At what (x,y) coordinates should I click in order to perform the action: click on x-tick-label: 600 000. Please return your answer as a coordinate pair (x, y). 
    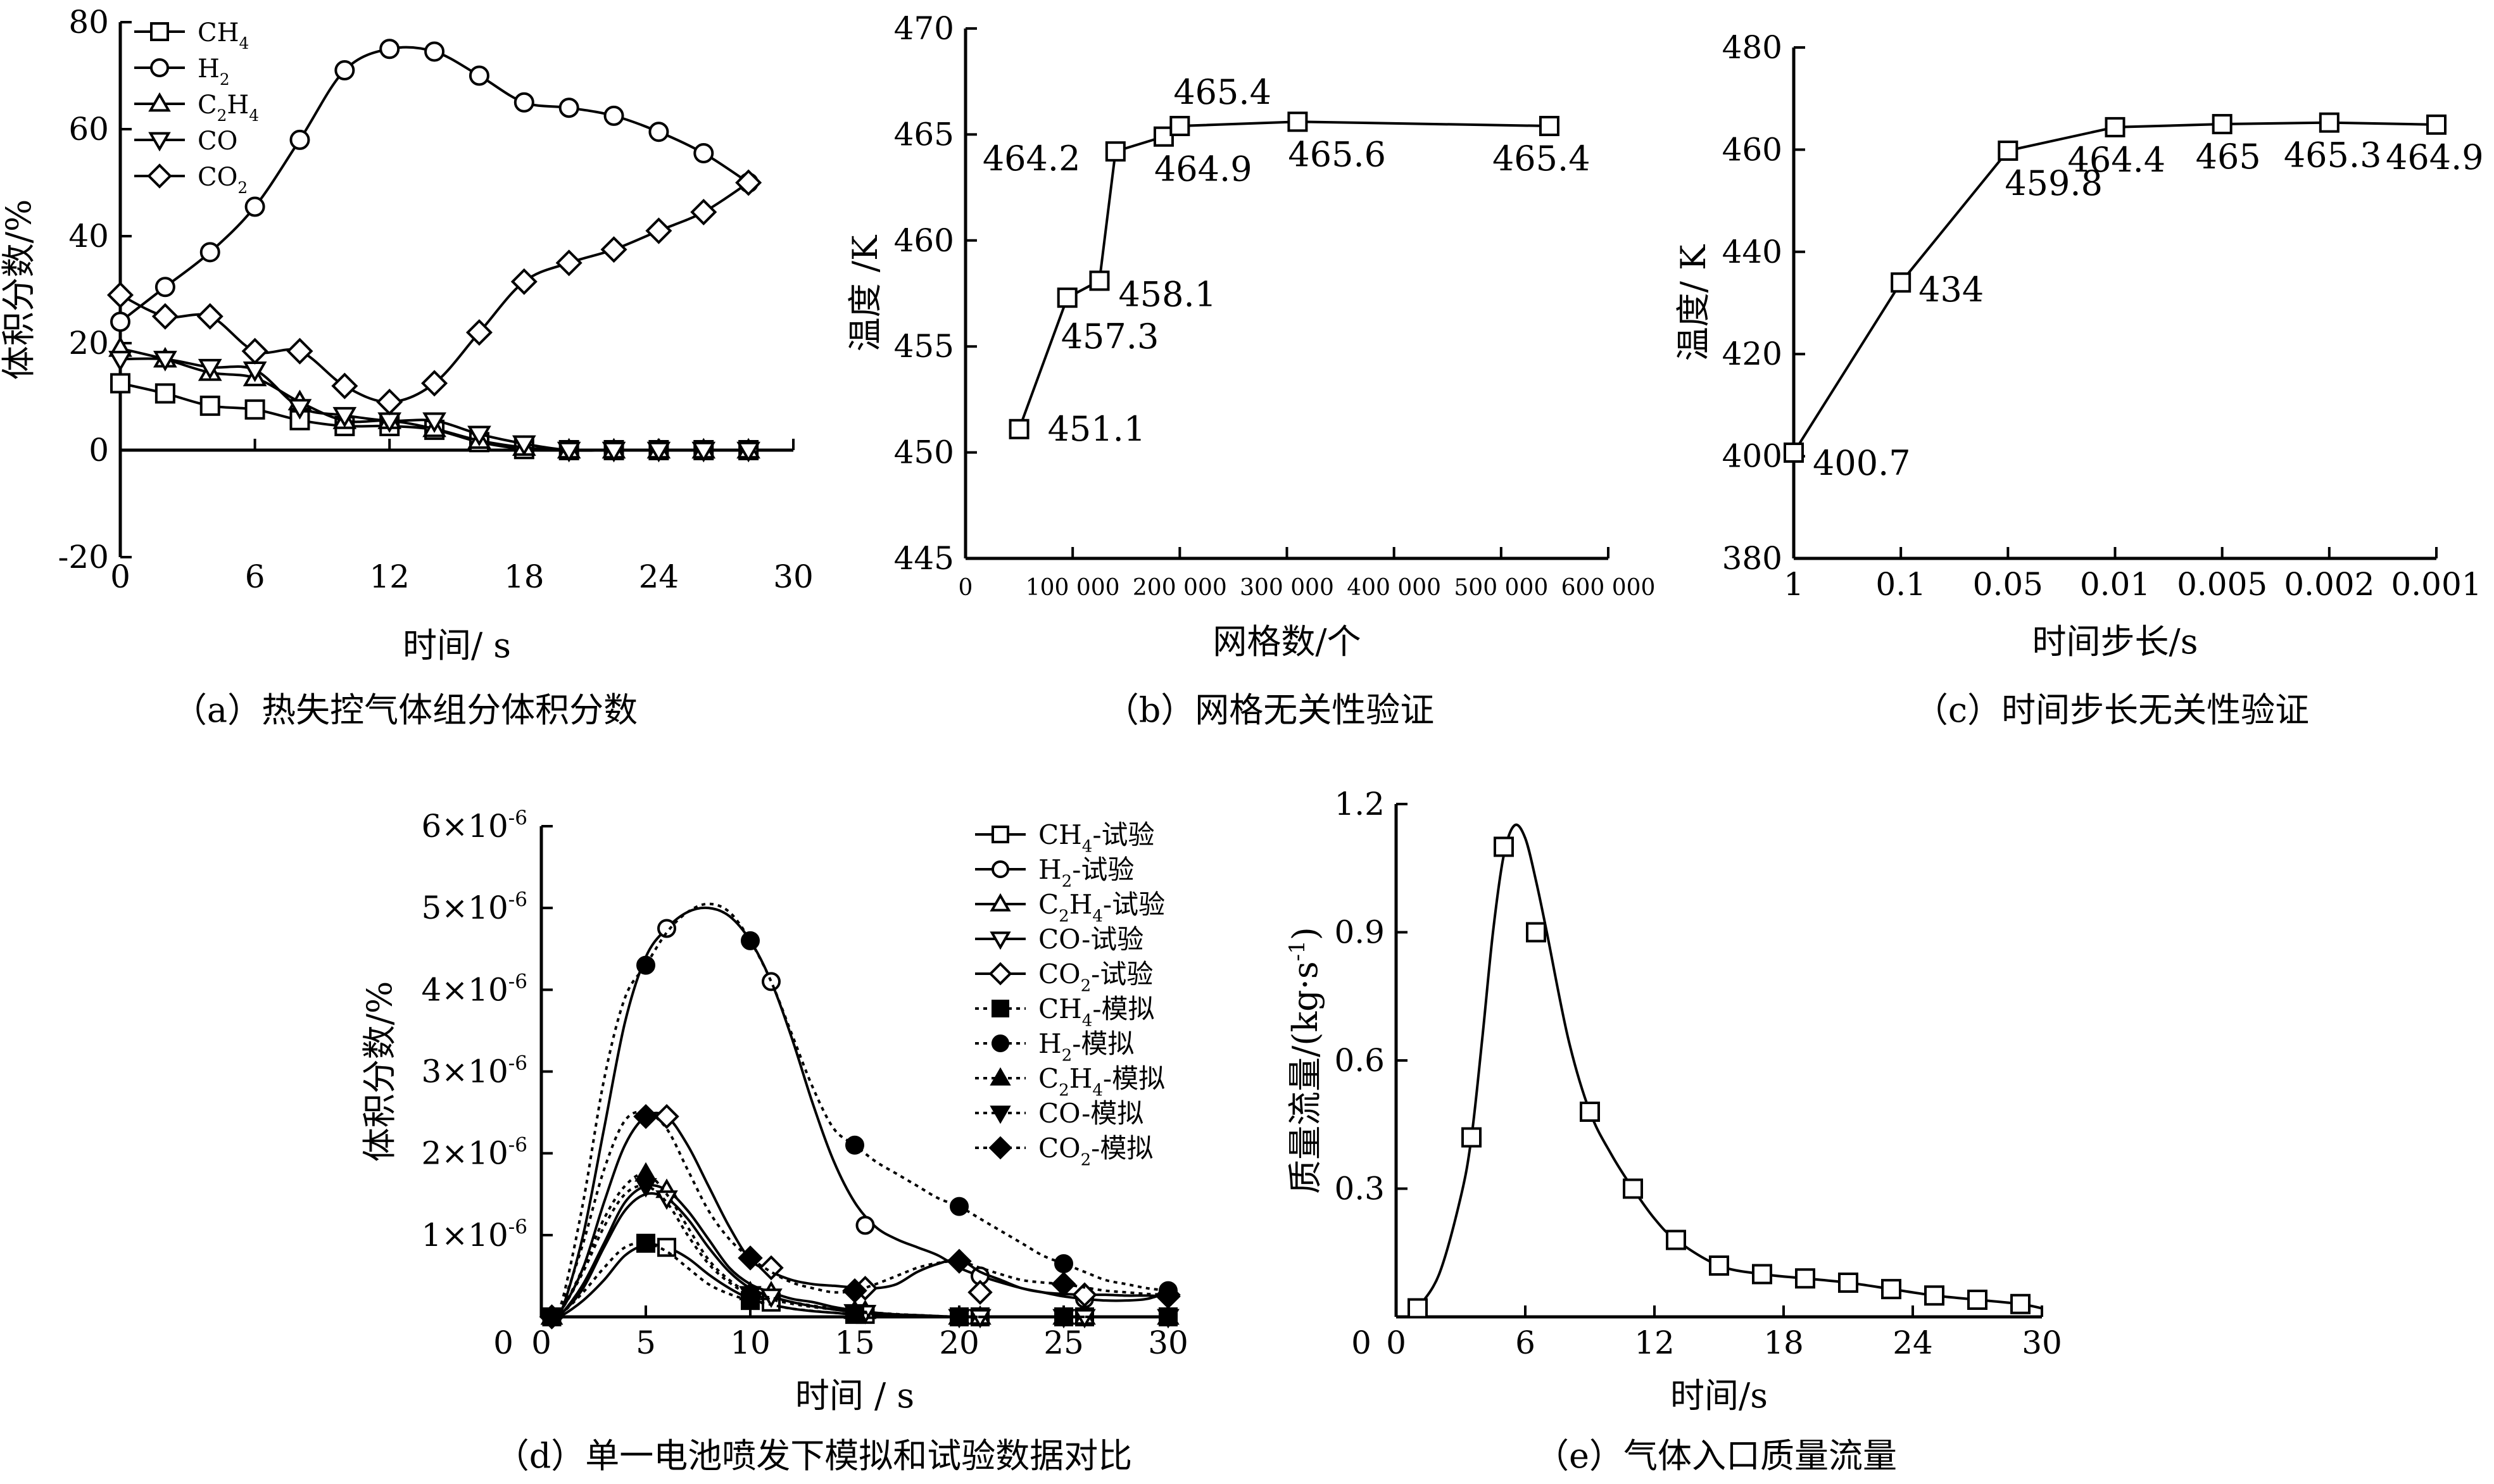
    Looking at the image, I should click on (1608, 588).